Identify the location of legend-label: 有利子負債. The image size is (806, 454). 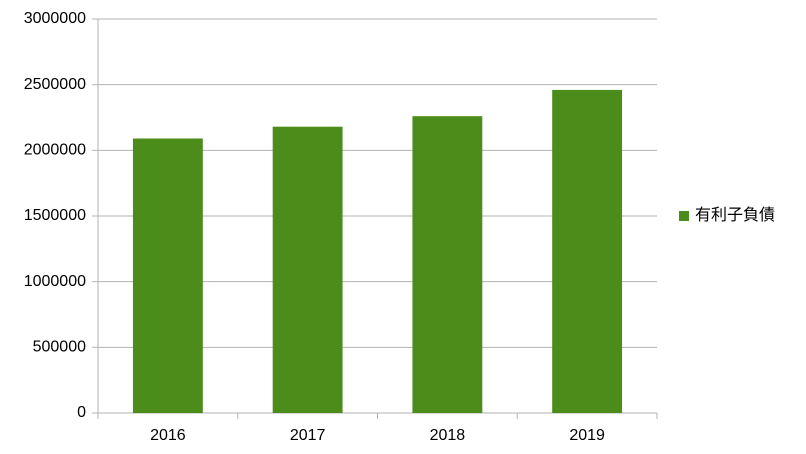
(735, 215).